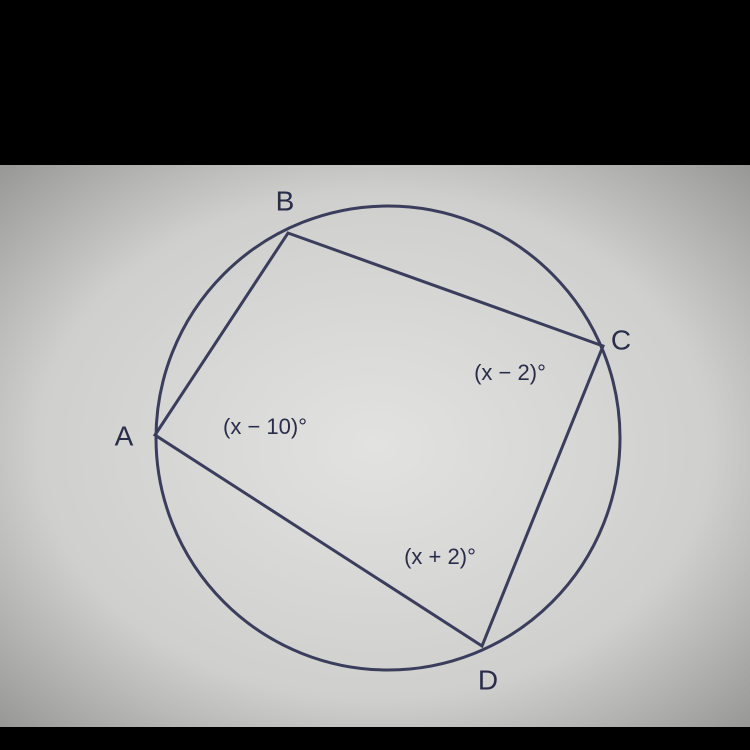 Image resolution: width=750 pixels, height=750 pixels. I want to click on point-label: A, so click(124, 435).